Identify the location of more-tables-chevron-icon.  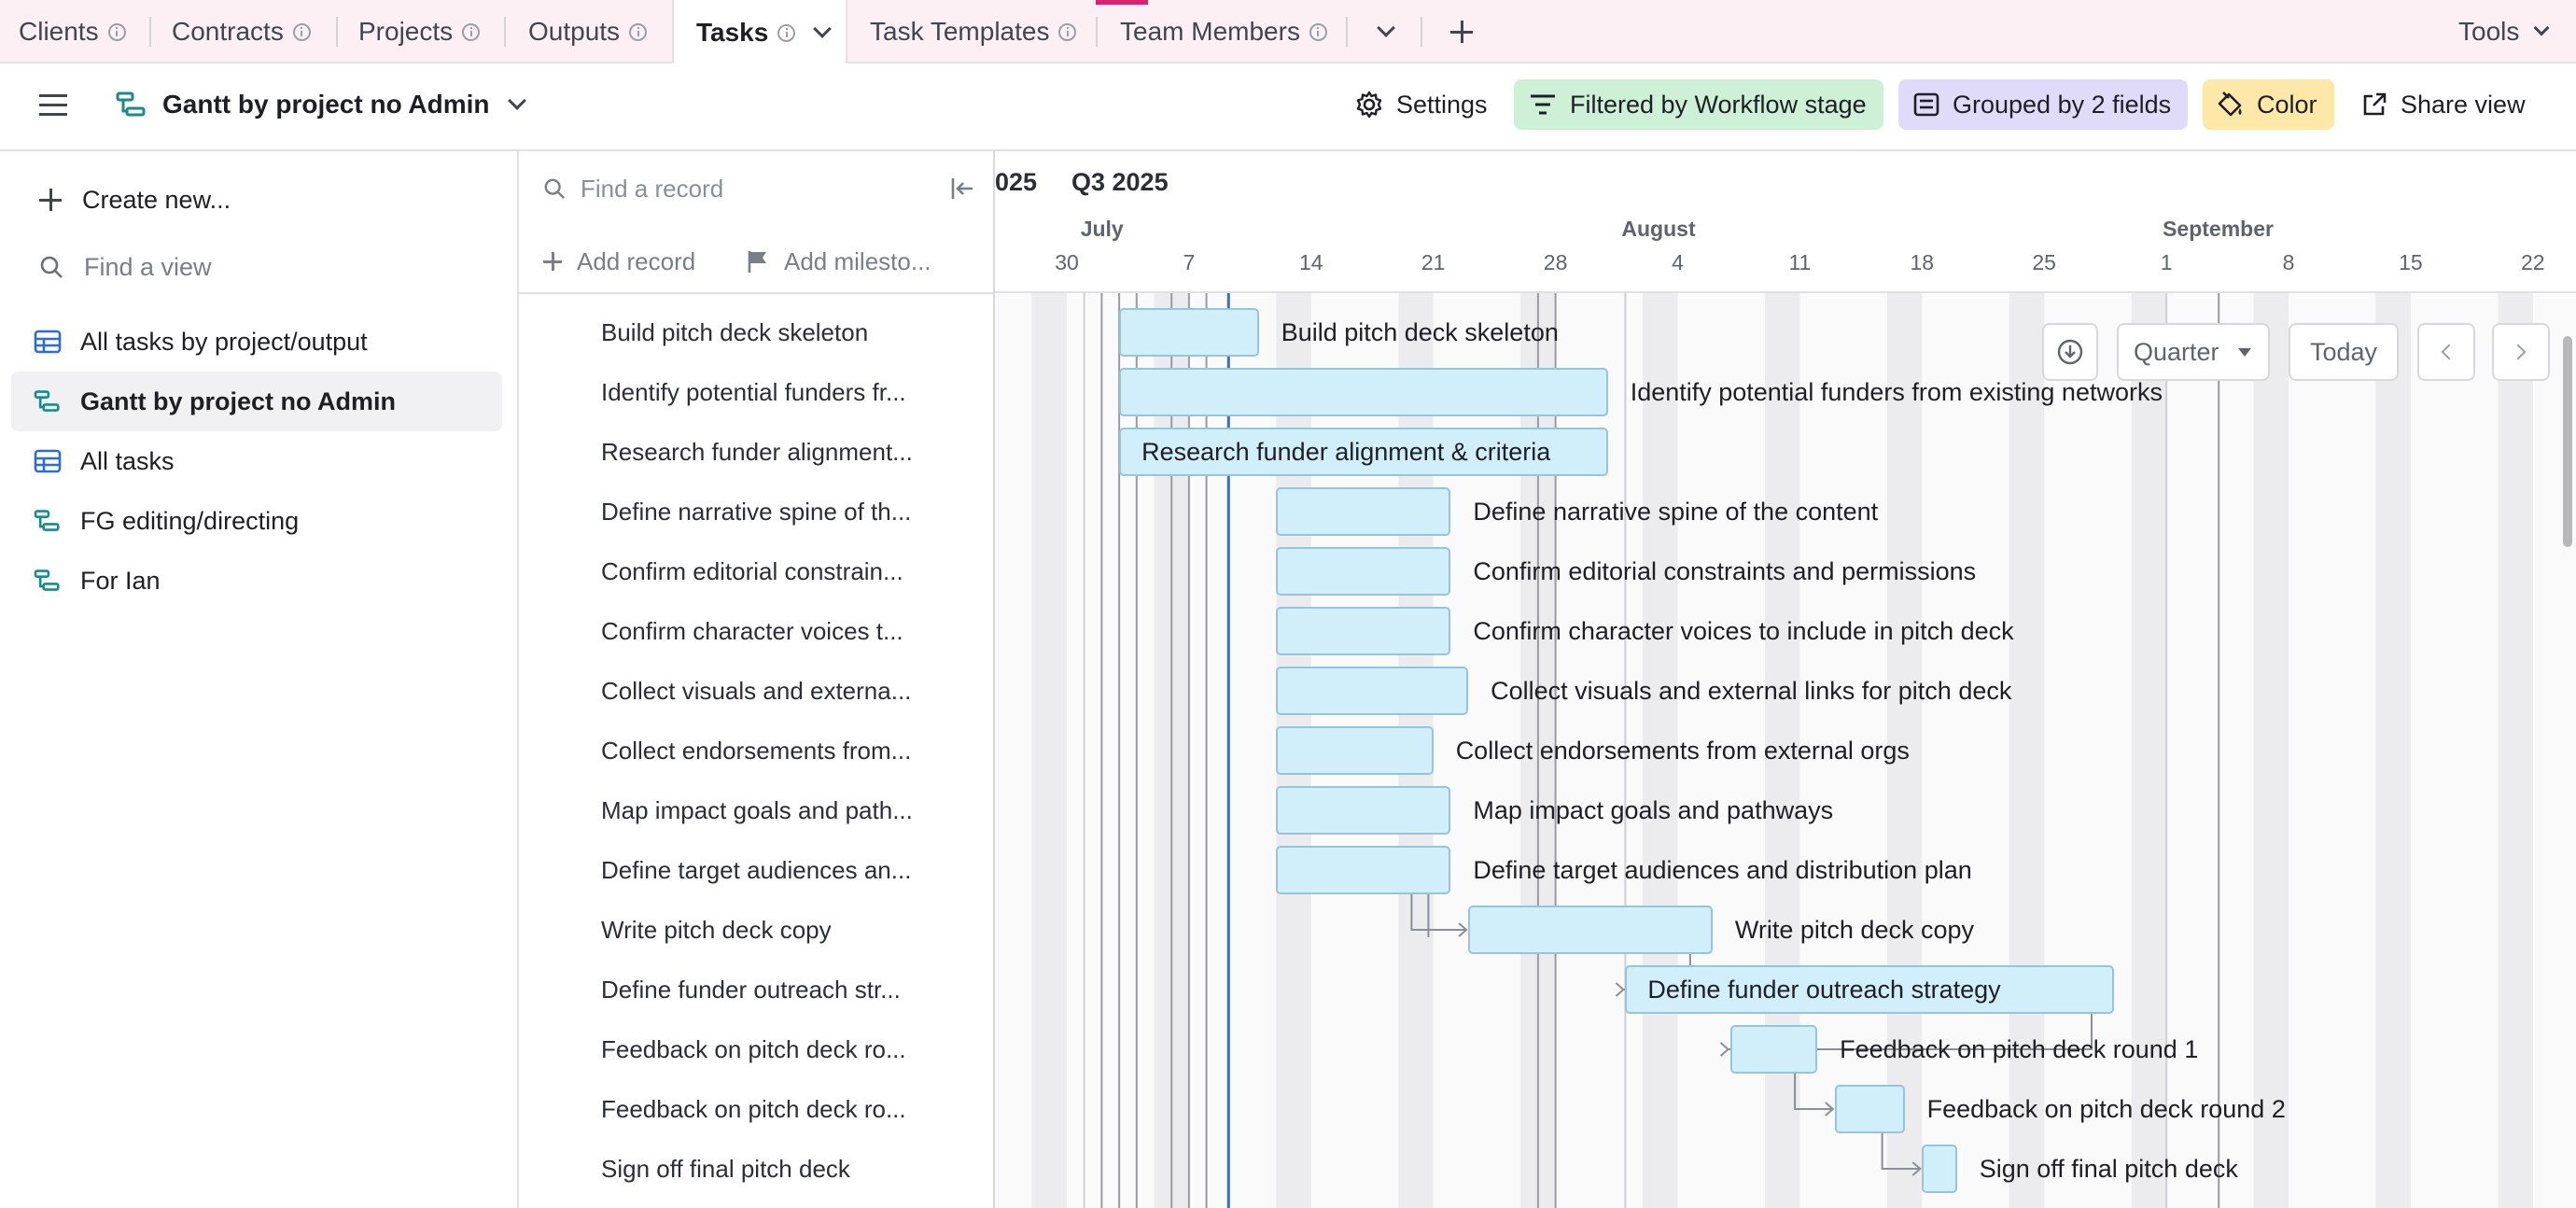
(1386, 31).